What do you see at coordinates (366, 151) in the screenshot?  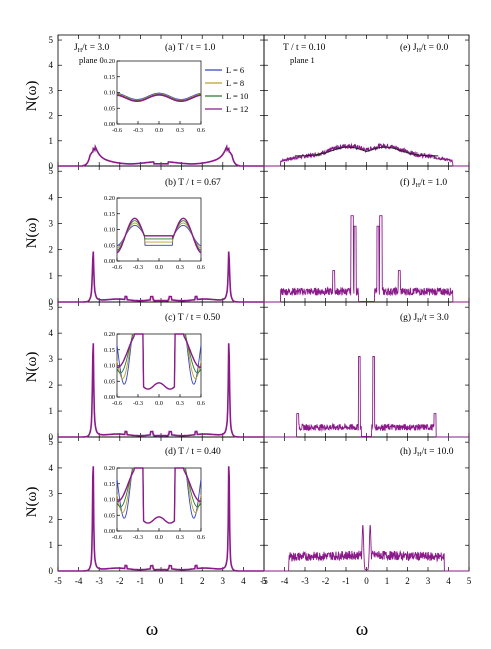 I see `dos-curve-avg` at bounding box center [366, 151].